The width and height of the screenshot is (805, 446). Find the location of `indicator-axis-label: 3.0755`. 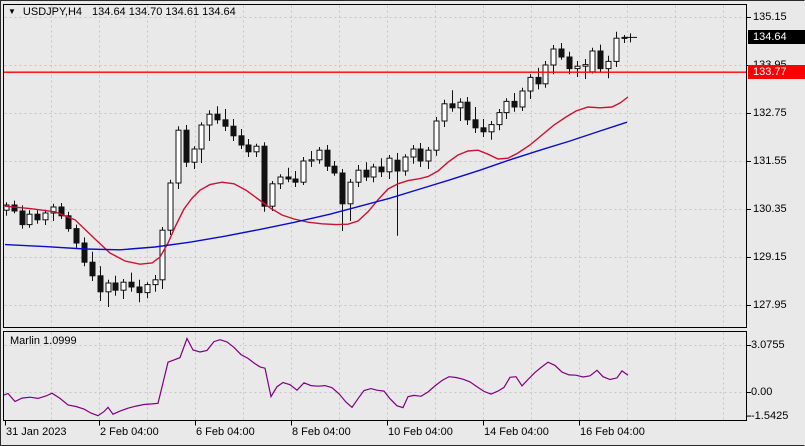

indicator-axis-label: 3.0755 is located at coordinates (768, 345).